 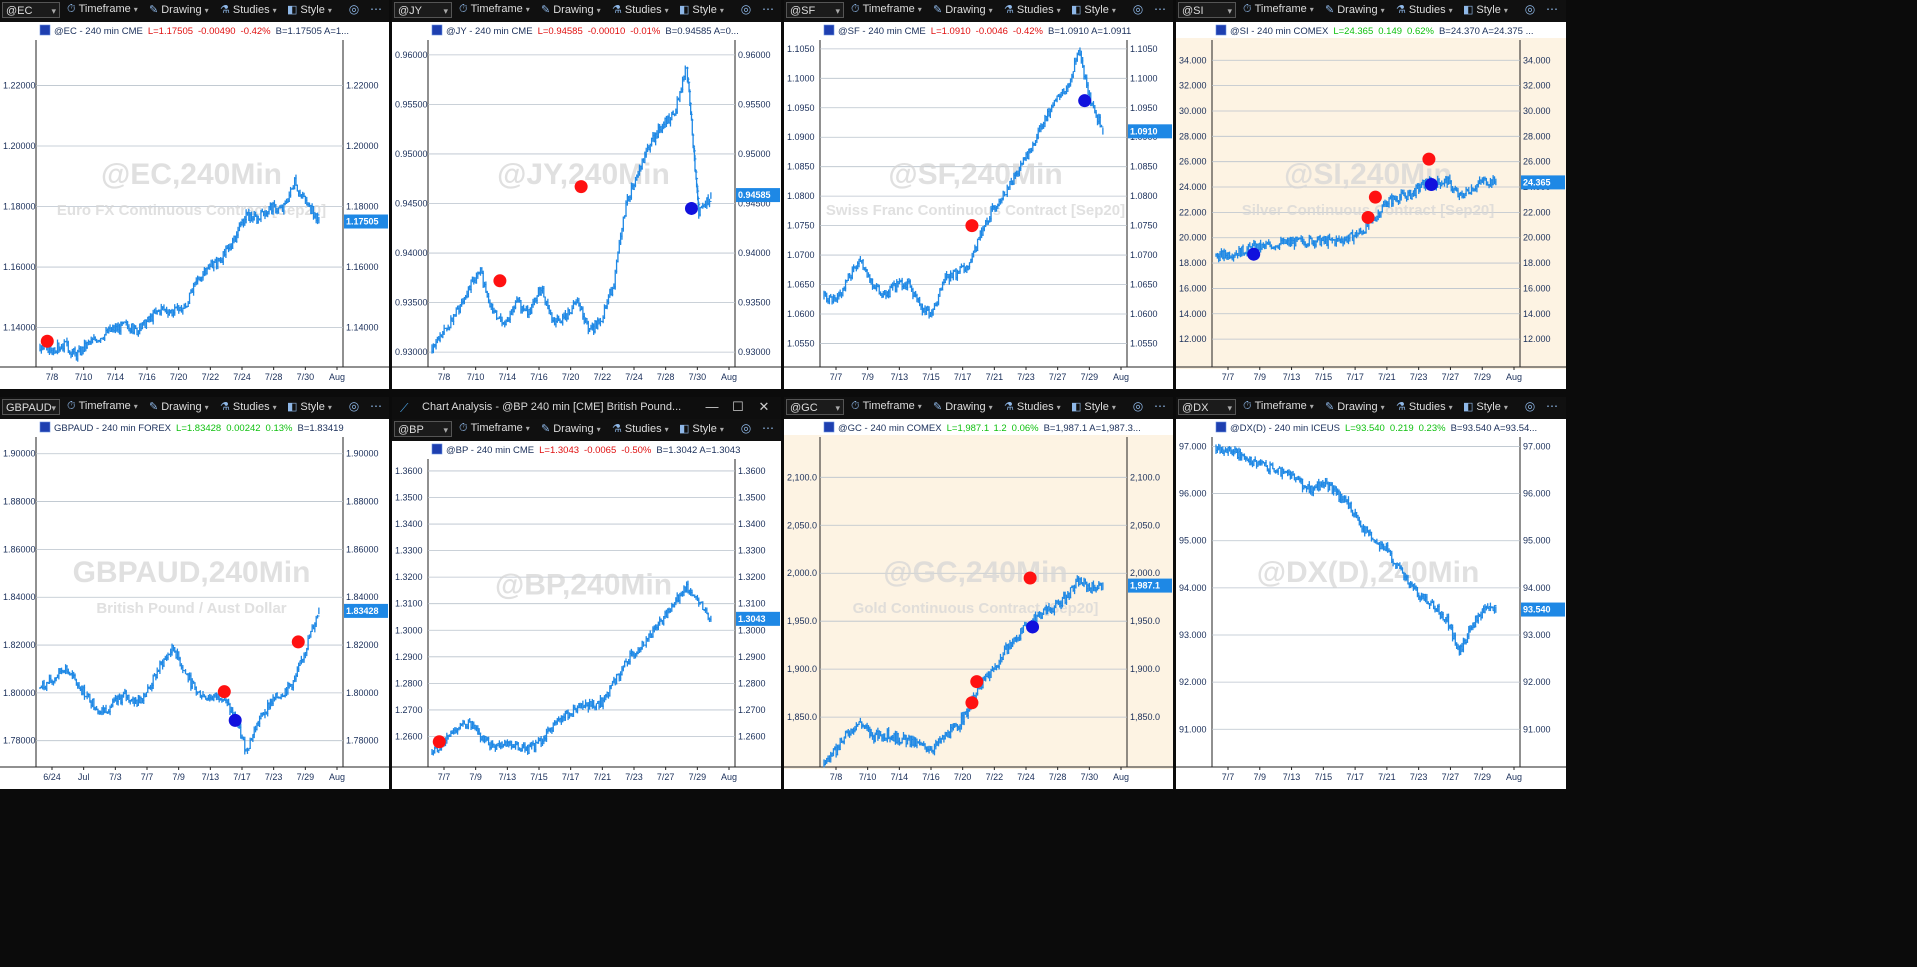 What do you see at coordinates (84, 377) in the screenshot?
I see `x-tick-label: 7/10` at bounding box center [84, 377].